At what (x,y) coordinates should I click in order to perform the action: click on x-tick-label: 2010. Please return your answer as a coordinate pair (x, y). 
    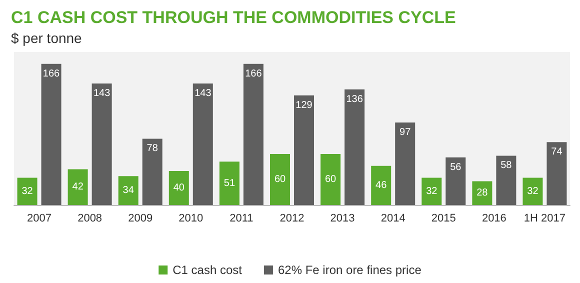
    Looking at the image, I should click on (191, 218).